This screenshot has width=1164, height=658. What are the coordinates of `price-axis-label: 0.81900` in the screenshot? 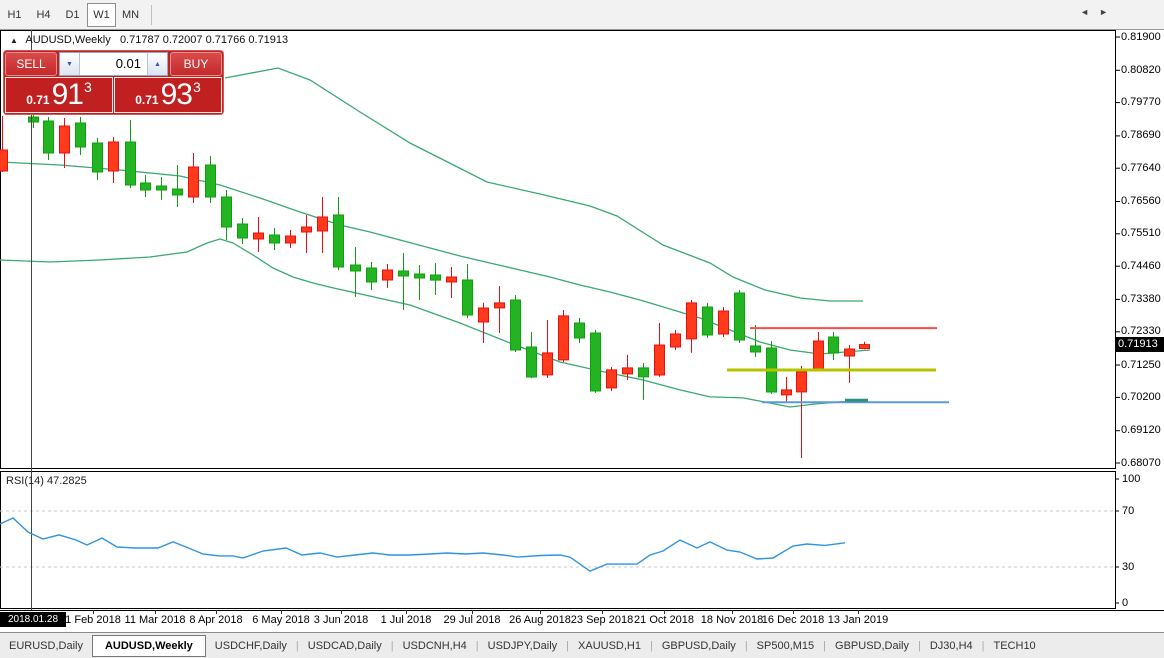 It's located at (1141, 36).